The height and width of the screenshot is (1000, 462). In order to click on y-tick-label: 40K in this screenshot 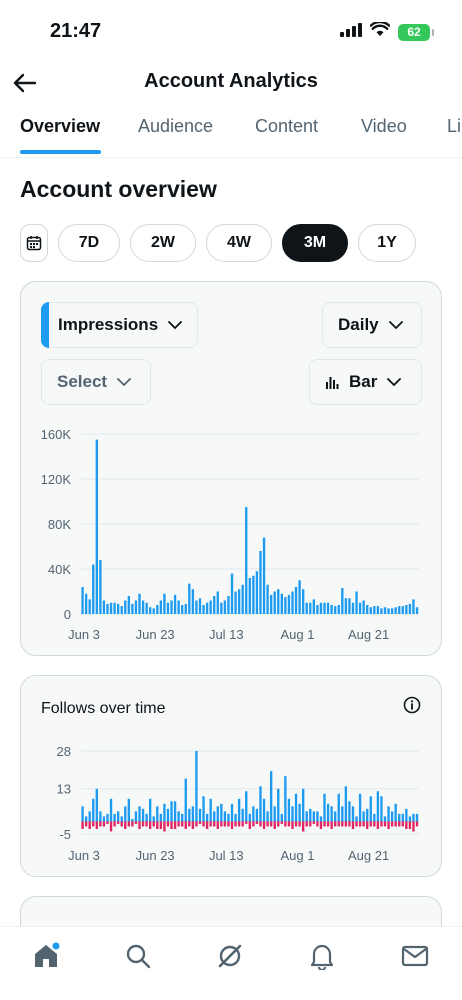, I will do `click(59, 569)`.